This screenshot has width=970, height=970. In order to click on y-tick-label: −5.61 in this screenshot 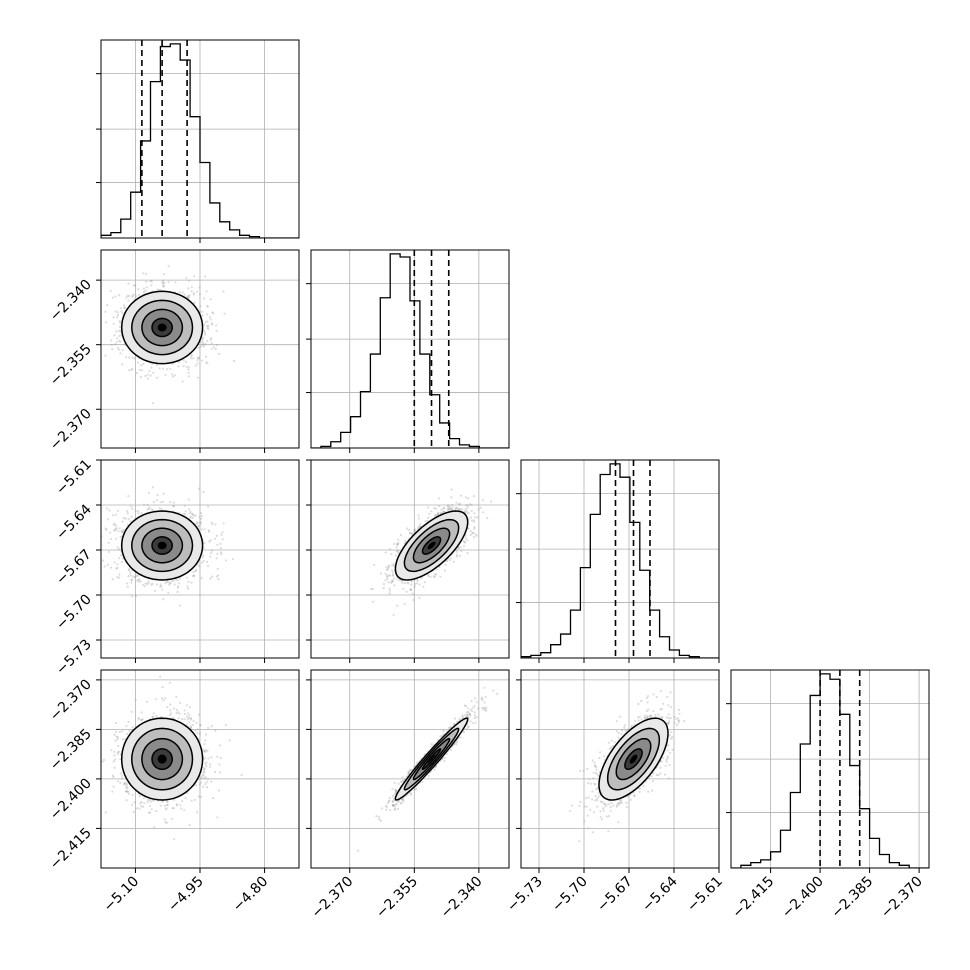, I will do `click(74, 478)`.